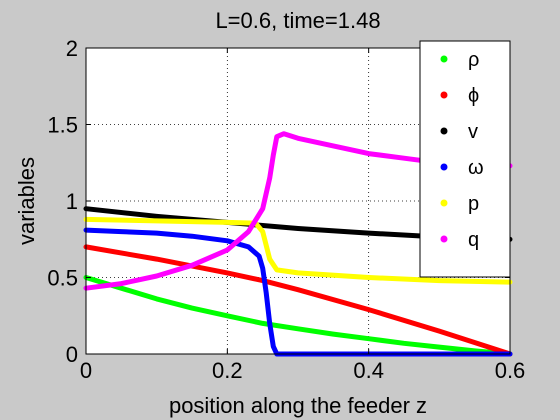  What do you see at coordinates (26, 201) in the screenshot?
I see `y-axis-label: variables` at bounding box center [26, 201].